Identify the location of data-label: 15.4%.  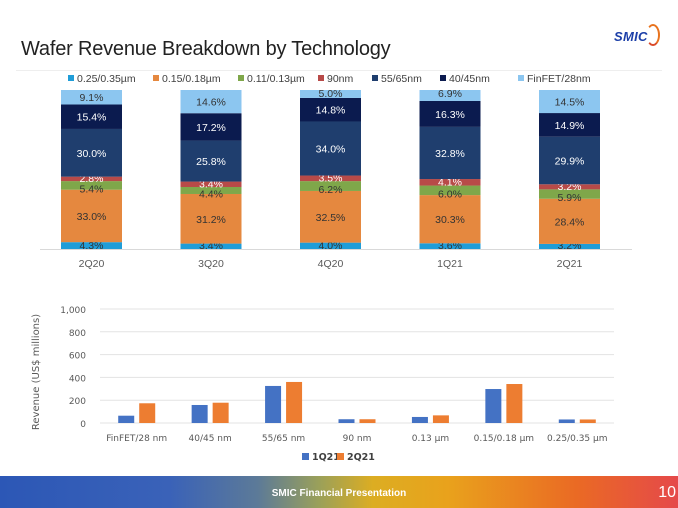
(92, 118).